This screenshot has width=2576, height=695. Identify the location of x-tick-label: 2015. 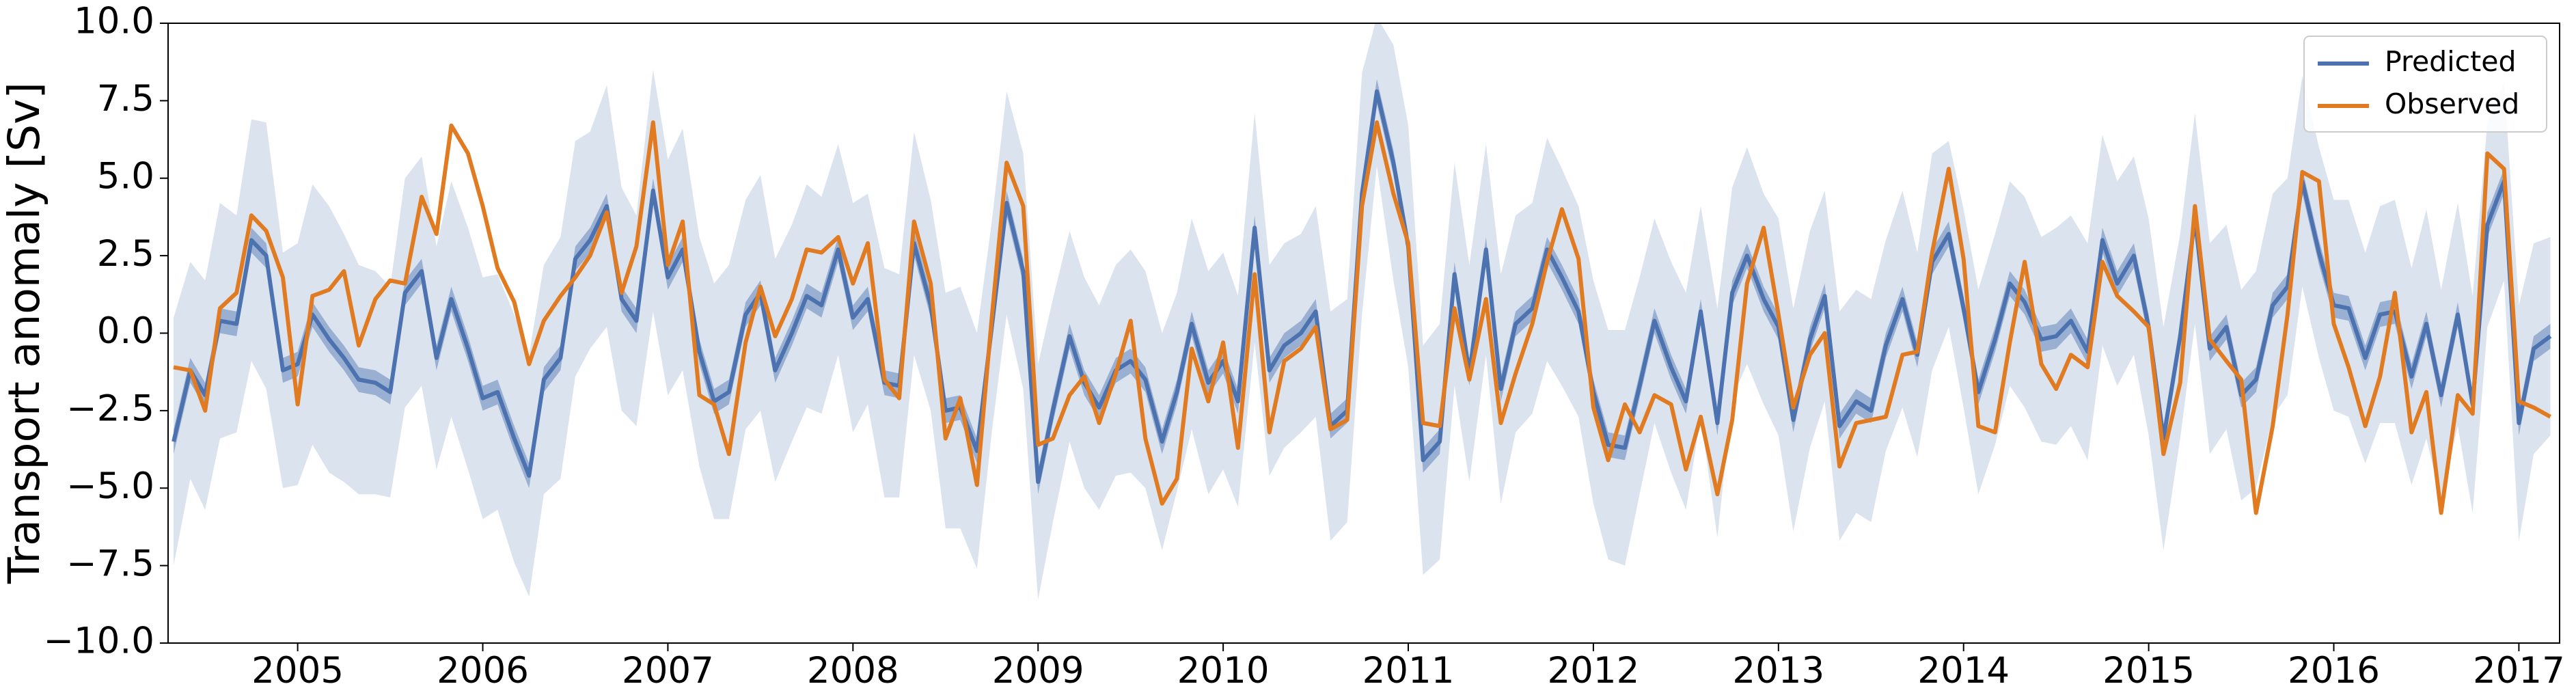
(2148, 671).